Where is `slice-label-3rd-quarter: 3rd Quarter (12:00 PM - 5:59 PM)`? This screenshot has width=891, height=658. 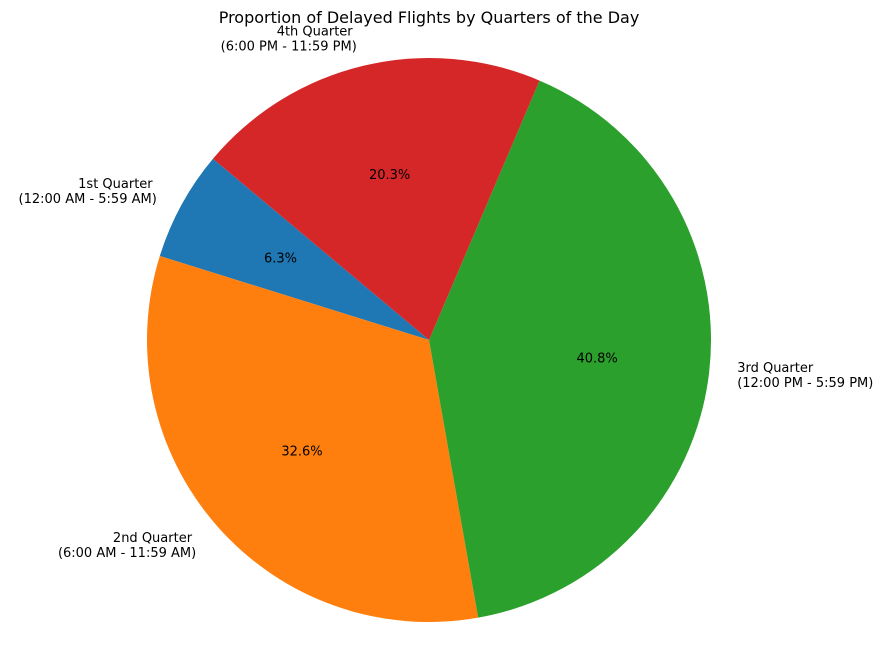
slice-label-3rd-quarter: 3rd Quarter (12:00 PM - 5:59 PM) is located at coordinates (805, 376).